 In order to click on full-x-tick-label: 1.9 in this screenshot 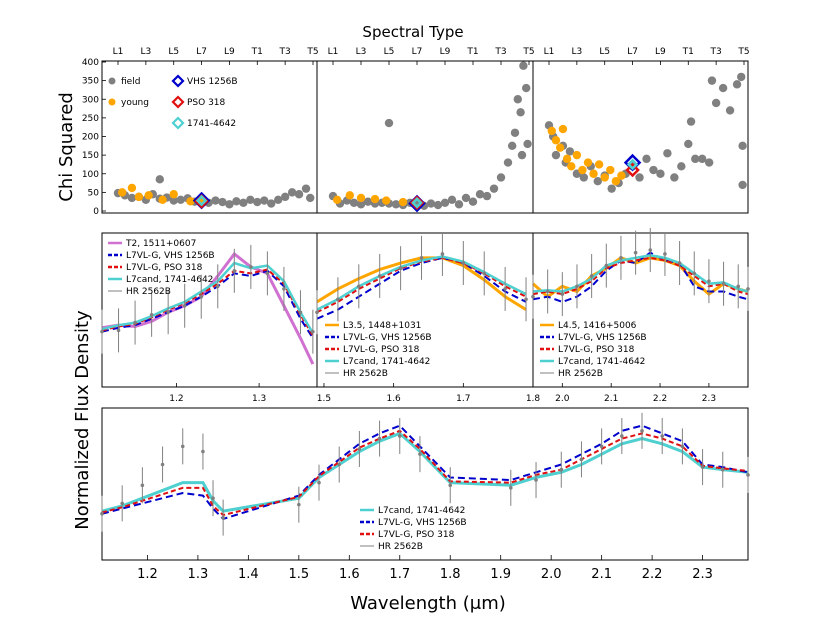, I will do `click(500, 574)`.